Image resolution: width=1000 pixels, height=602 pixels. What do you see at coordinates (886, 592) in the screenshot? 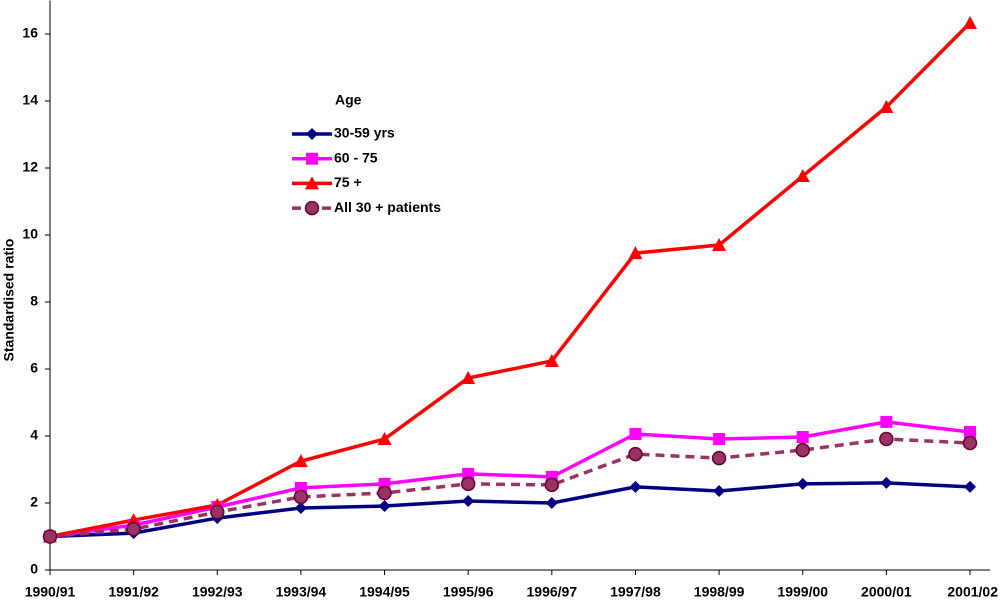
I see `x-tick-label: 2000/01` at bounding box center [886, 592].